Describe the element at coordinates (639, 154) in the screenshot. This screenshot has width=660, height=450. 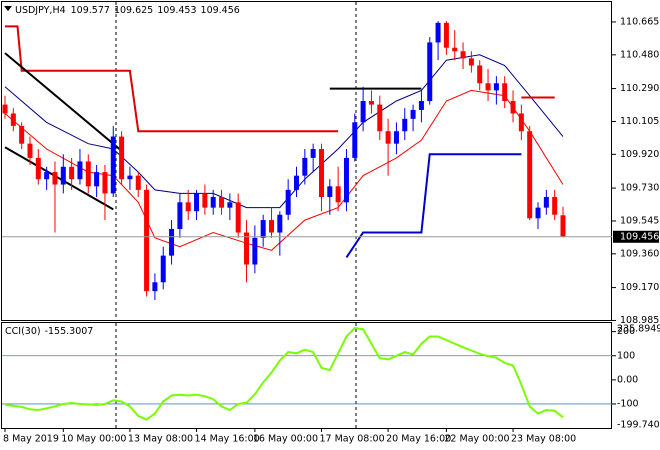
I see `y-tick-label: 109.920` at that location.